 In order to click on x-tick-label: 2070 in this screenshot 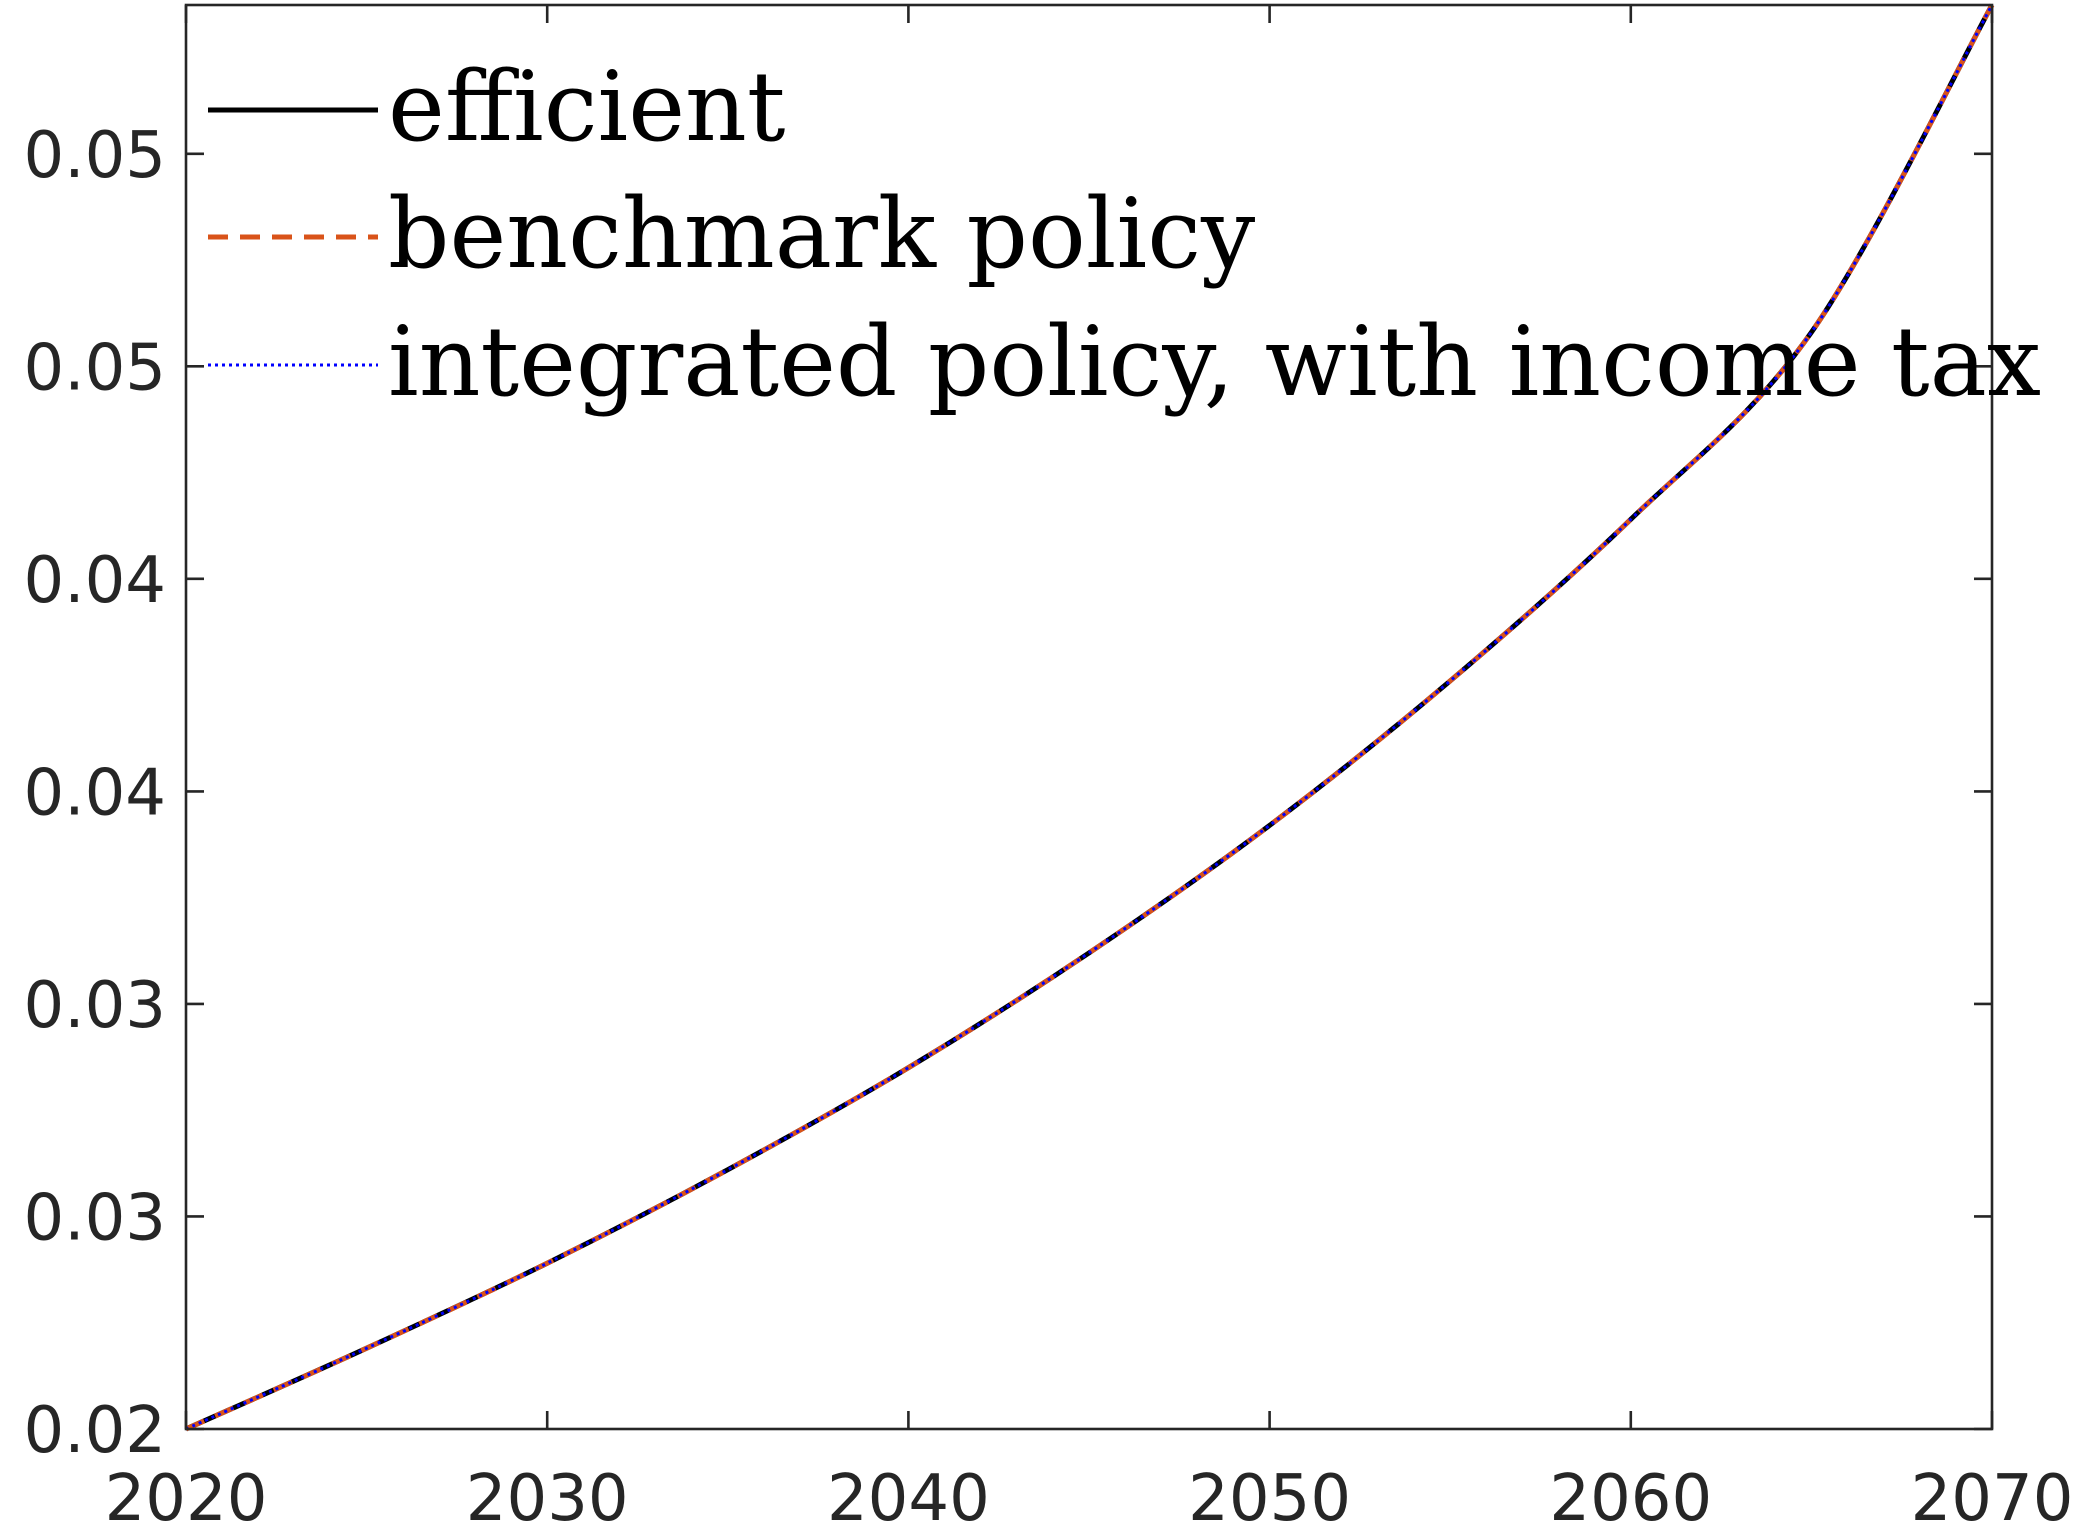, I will do `click(1992, 1494)`.